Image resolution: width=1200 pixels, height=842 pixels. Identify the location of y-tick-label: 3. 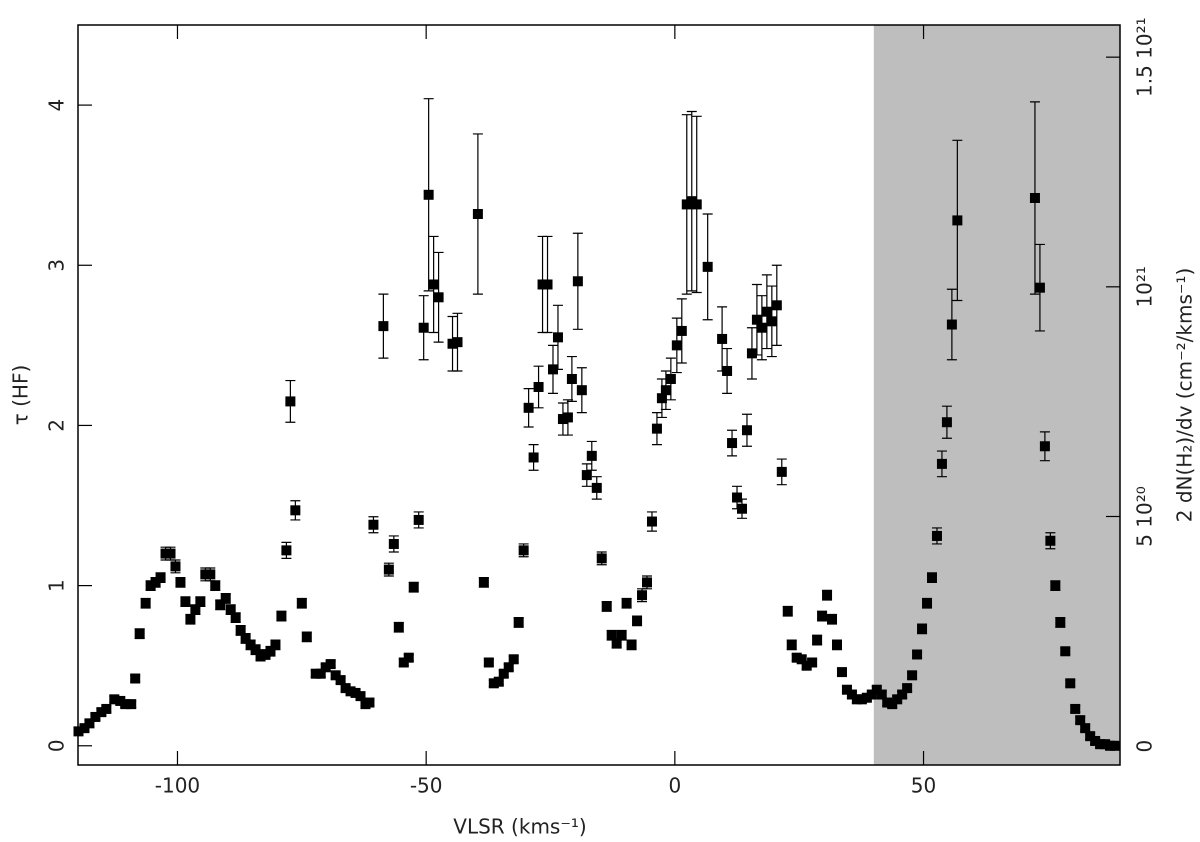
(57, 265).